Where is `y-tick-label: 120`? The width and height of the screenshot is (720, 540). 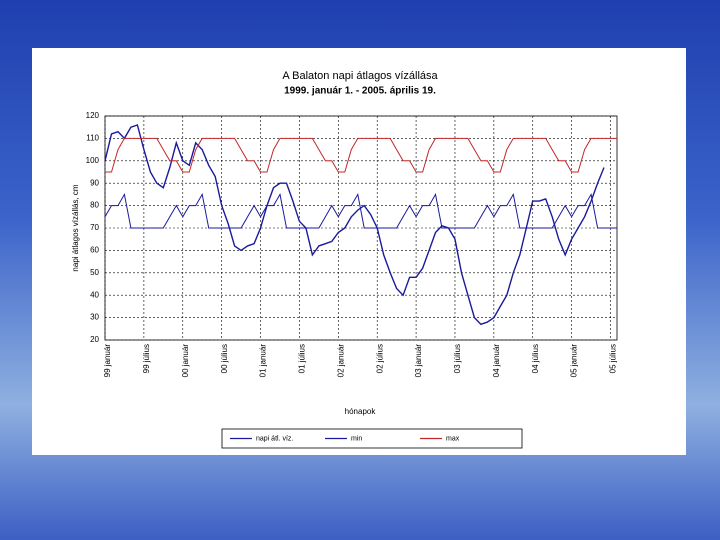 y-tick-label: 120 is located at coordinates (93, 115).